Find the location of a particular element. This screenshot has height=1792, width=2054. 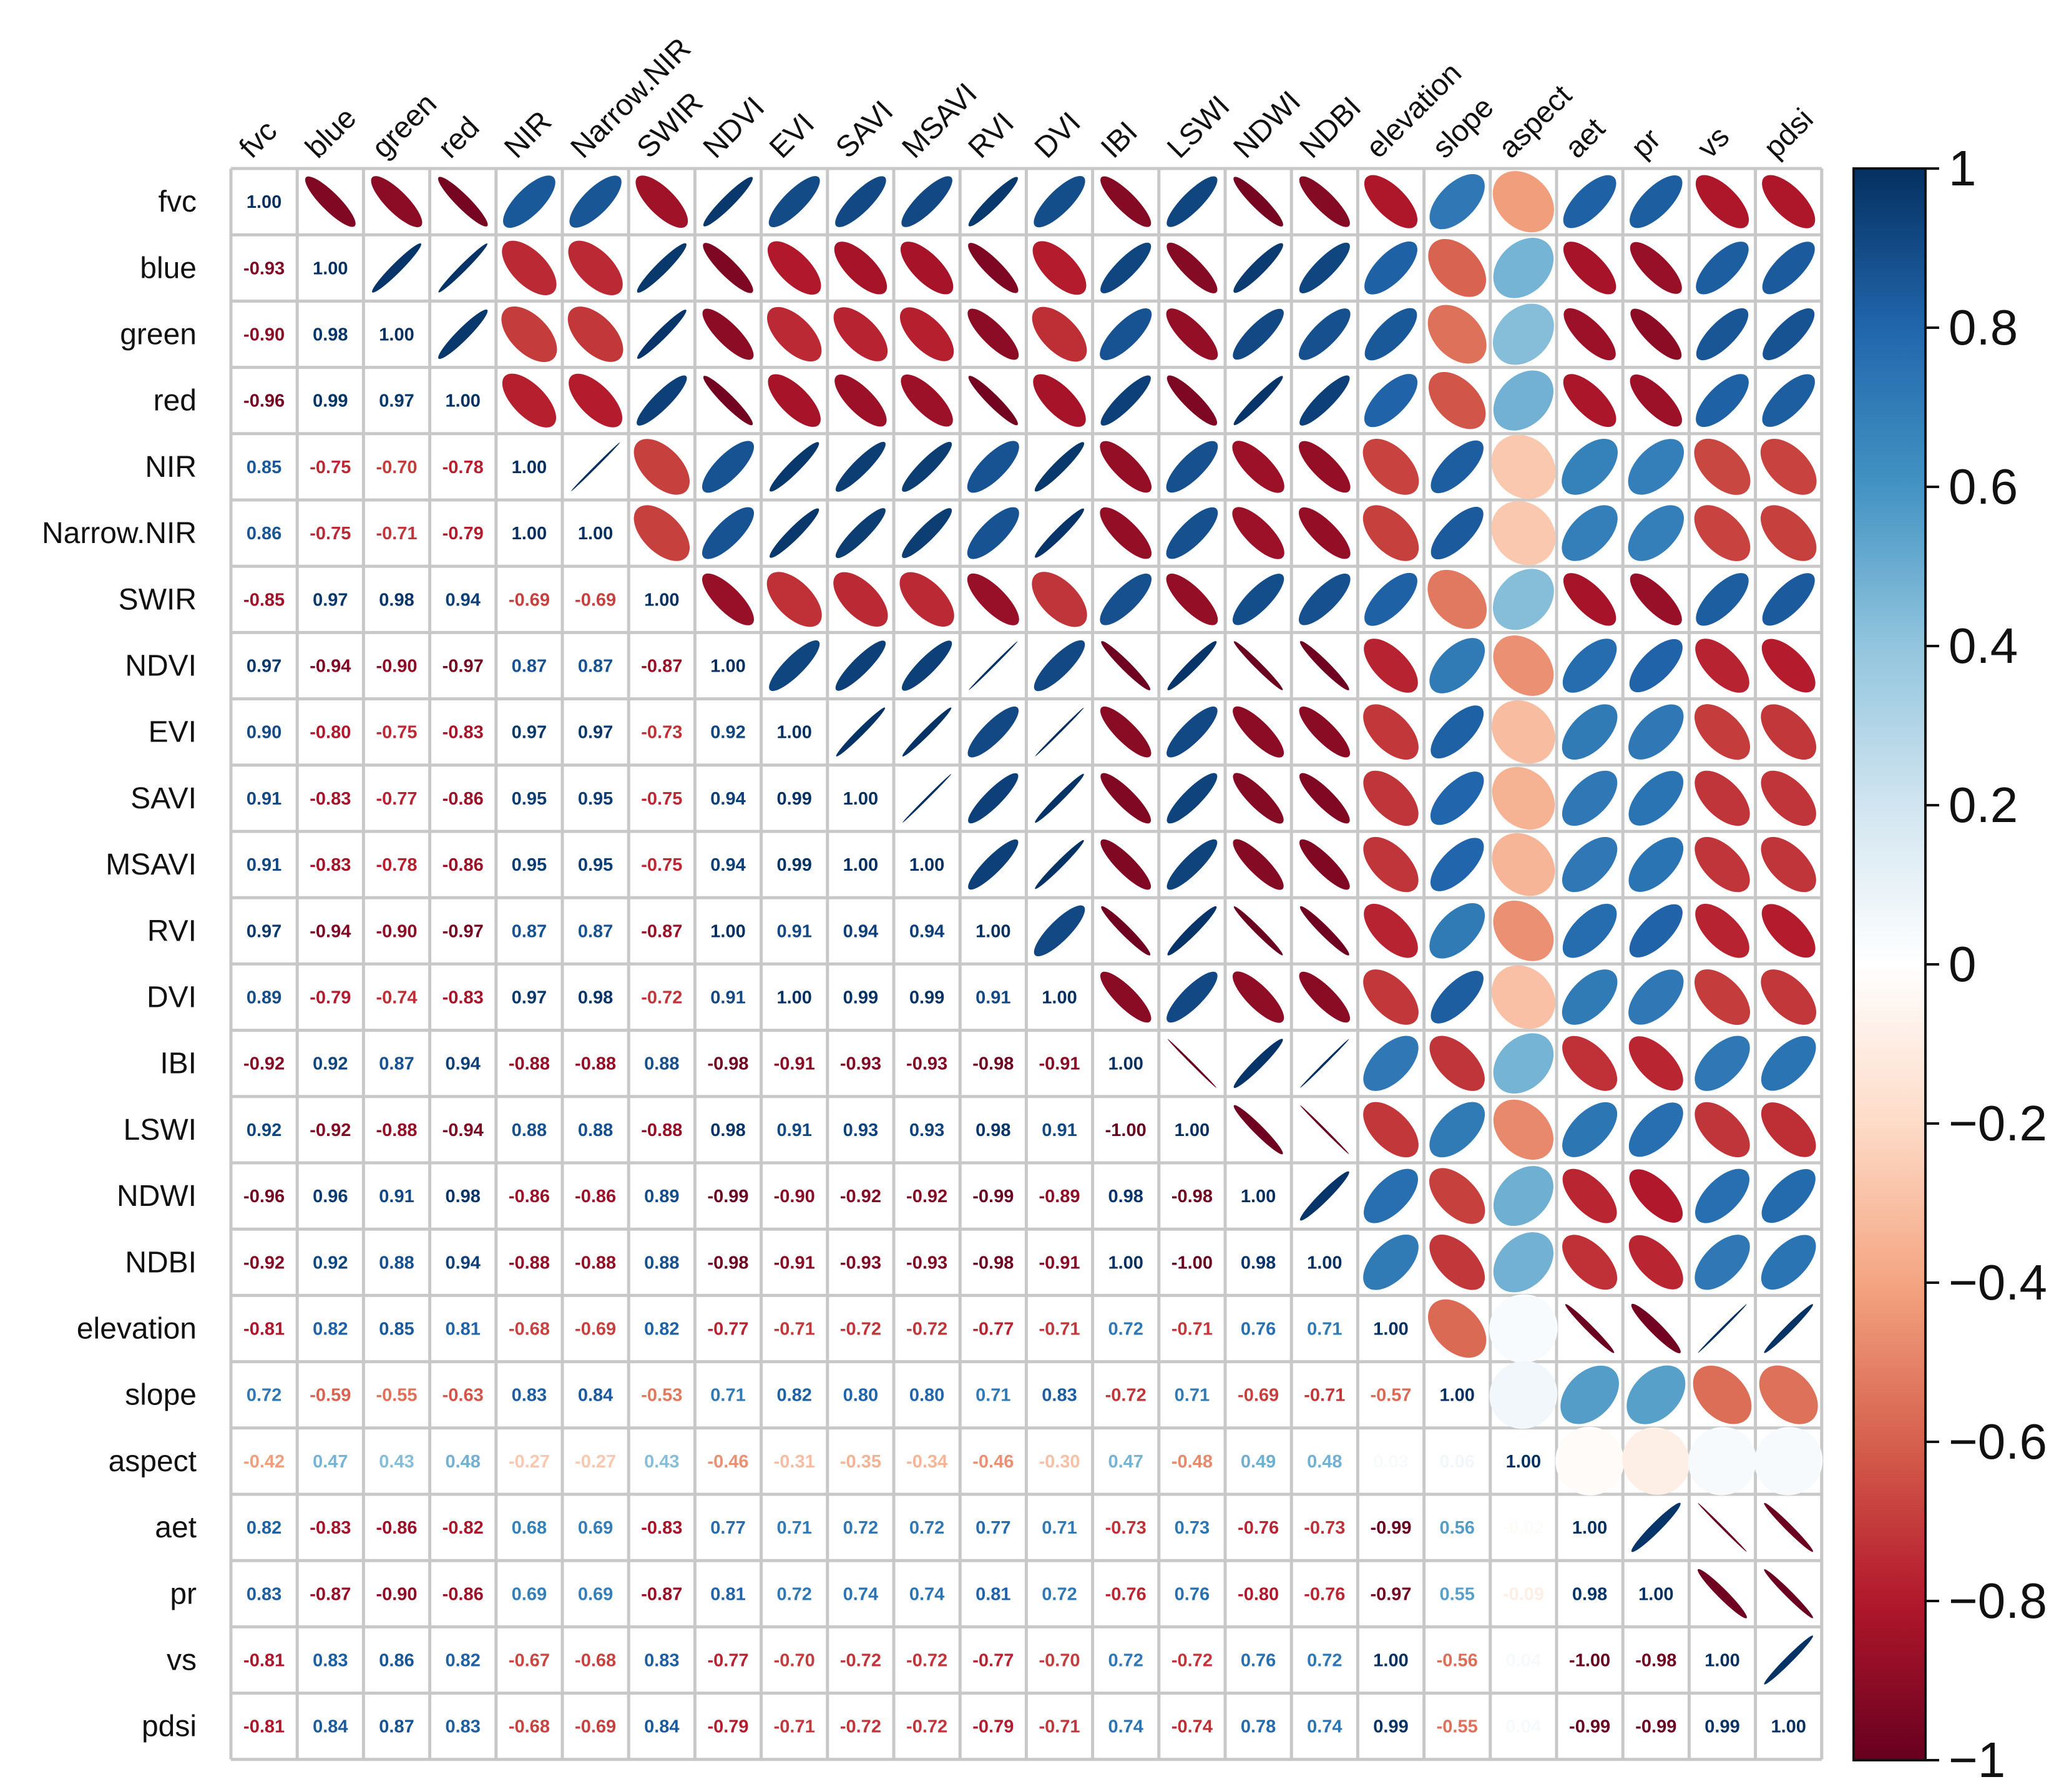

corr-ellipse-msavi-pr is located at coordinates (1656, 864).